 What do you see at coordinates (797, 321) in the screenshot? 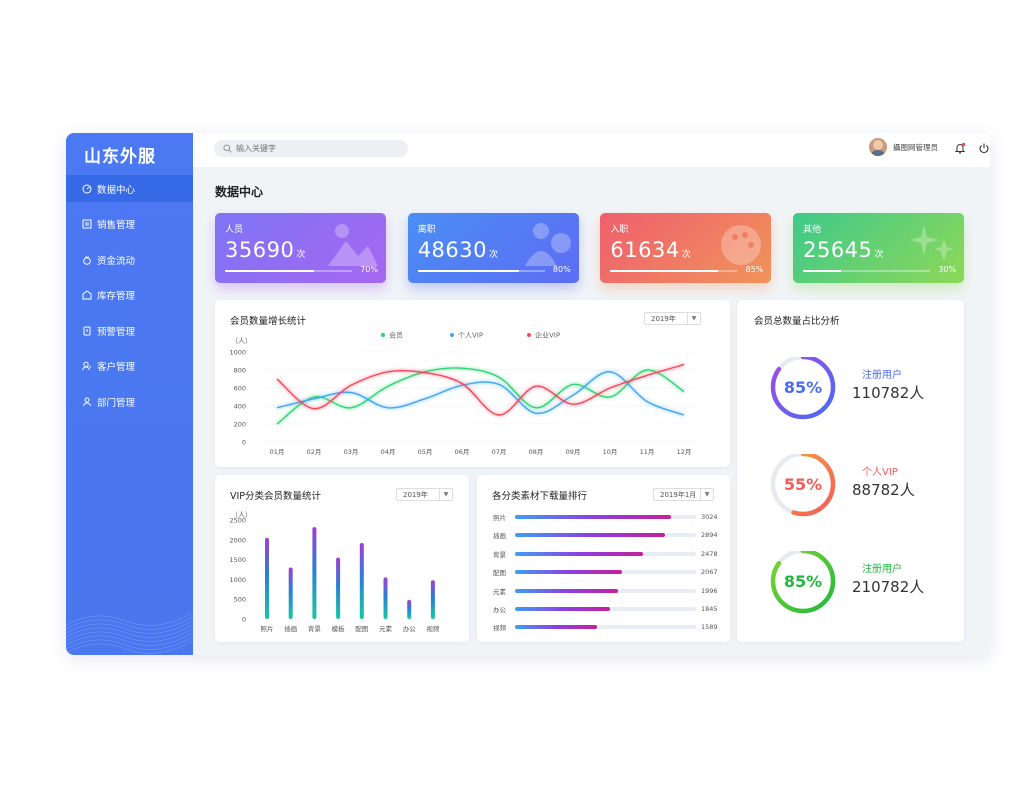
I see `panel-title: 会员总数量占比分析` at bounding box center [797, 321].